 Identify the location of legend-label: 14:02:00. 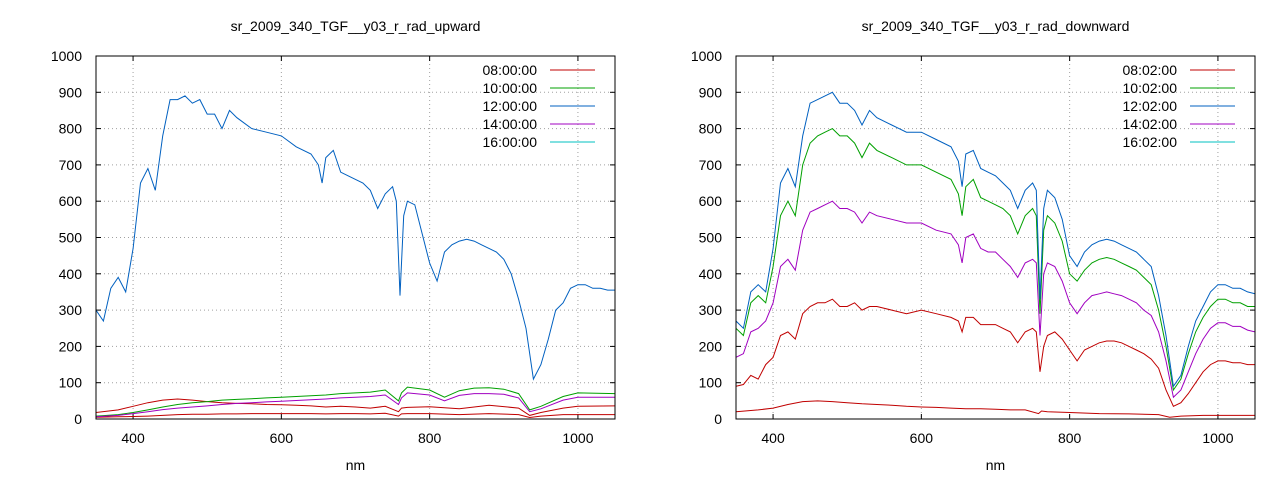
(1150, 124).